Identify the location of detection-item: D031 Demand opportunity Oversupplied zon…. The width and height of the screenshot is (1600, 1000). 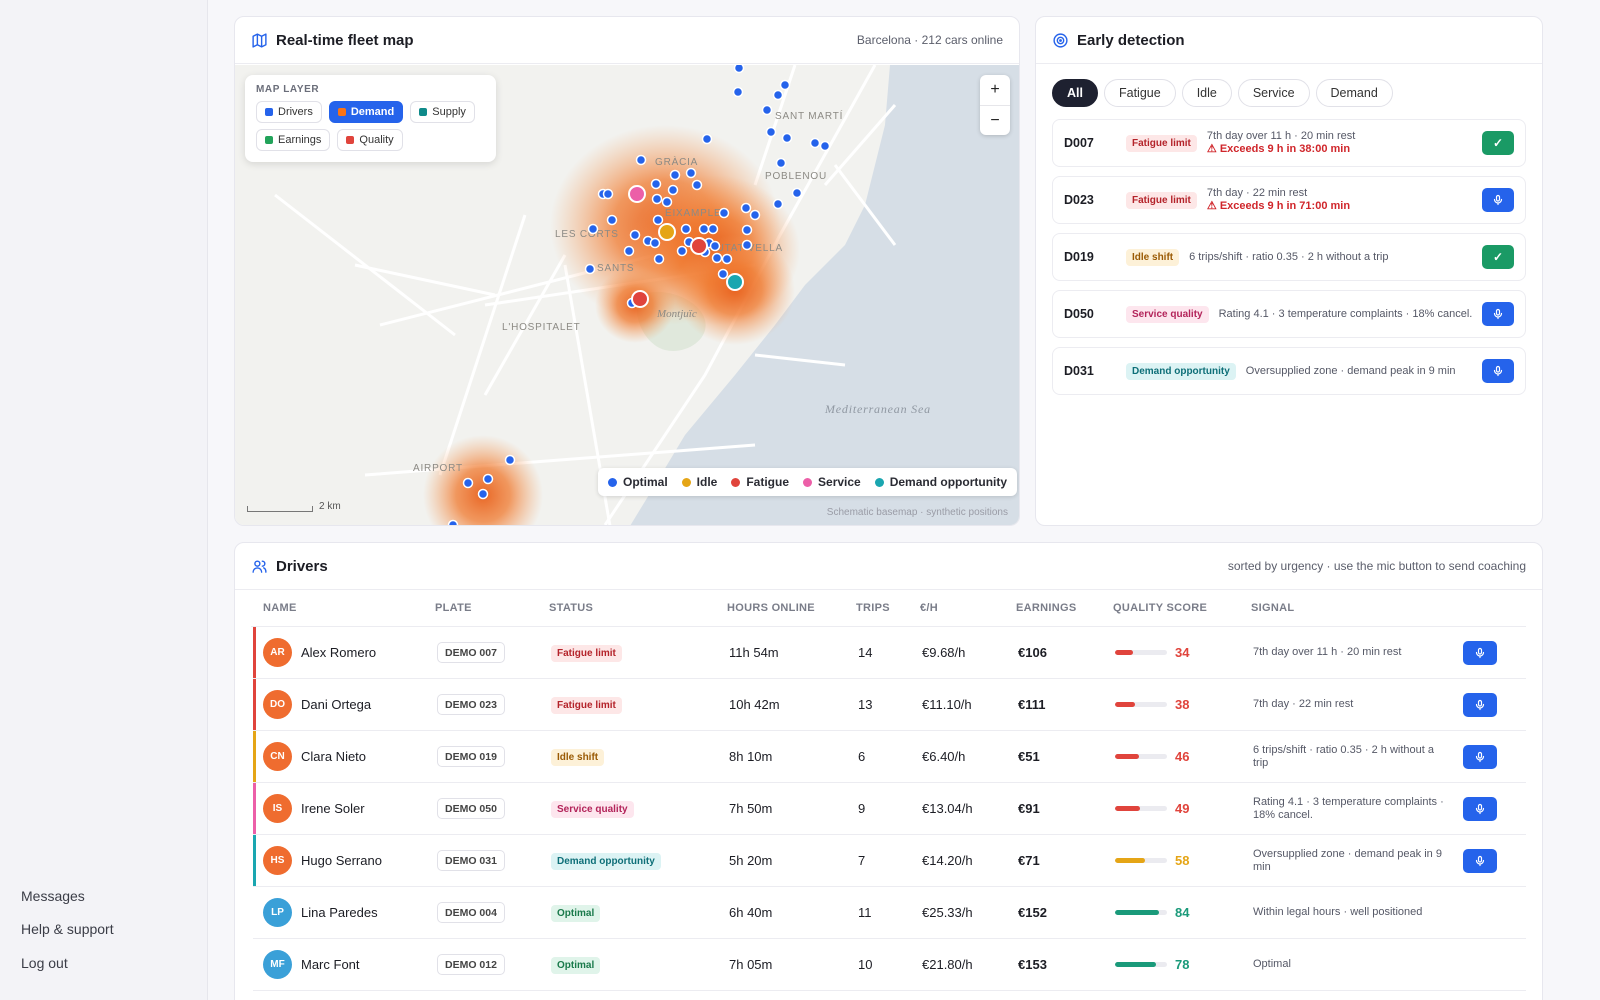
(1289, 371).